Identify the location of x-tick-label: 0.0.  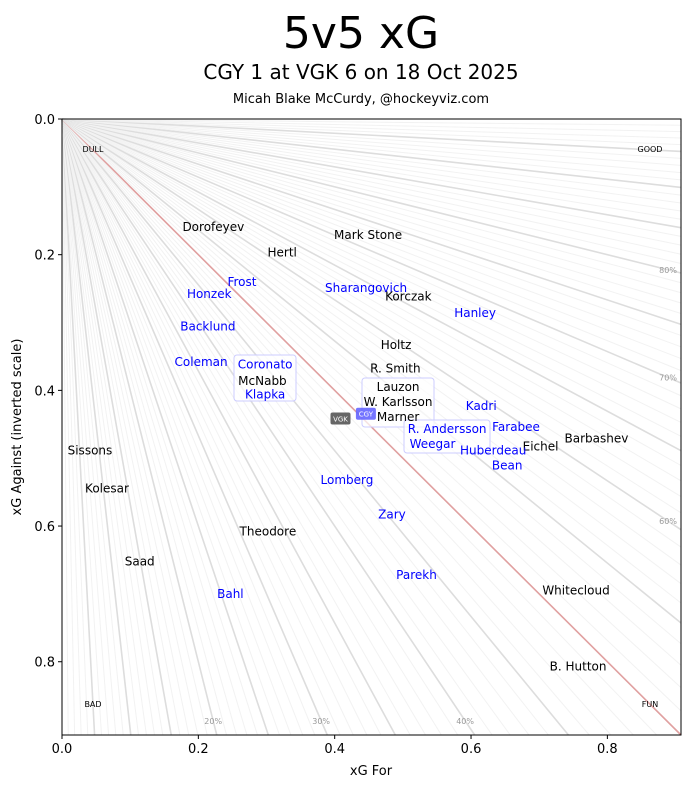
(62, 749).